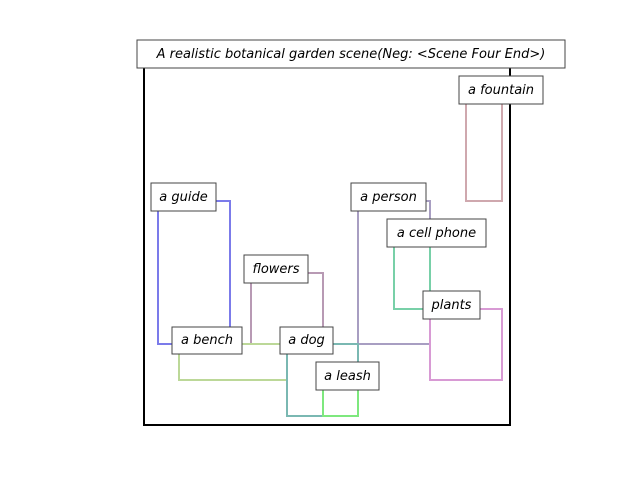  I want to click on svg-text: flowers, so click(275, 269).